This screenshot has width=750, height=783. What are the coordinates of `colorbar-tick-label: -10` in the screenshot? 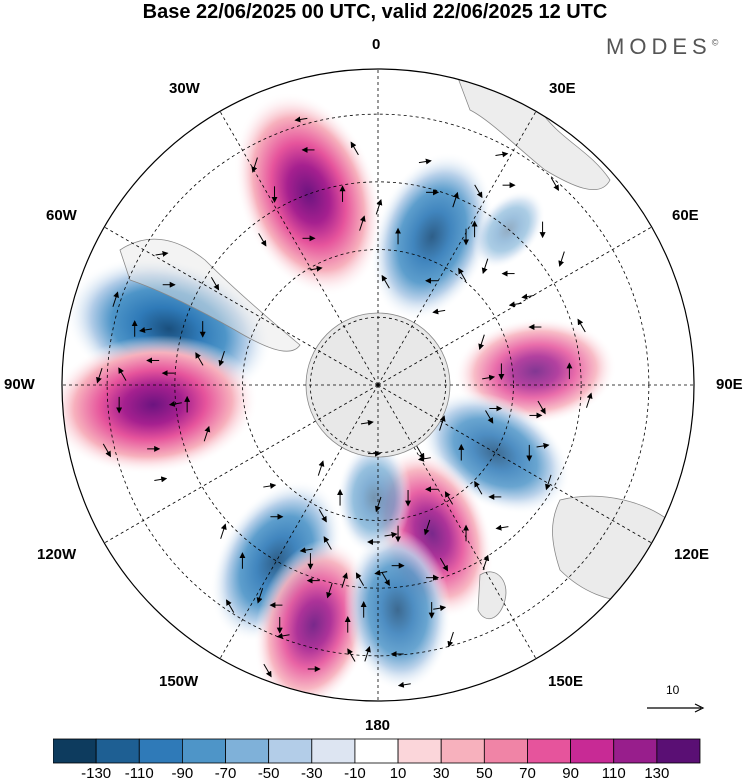 It's located at (355, 773).